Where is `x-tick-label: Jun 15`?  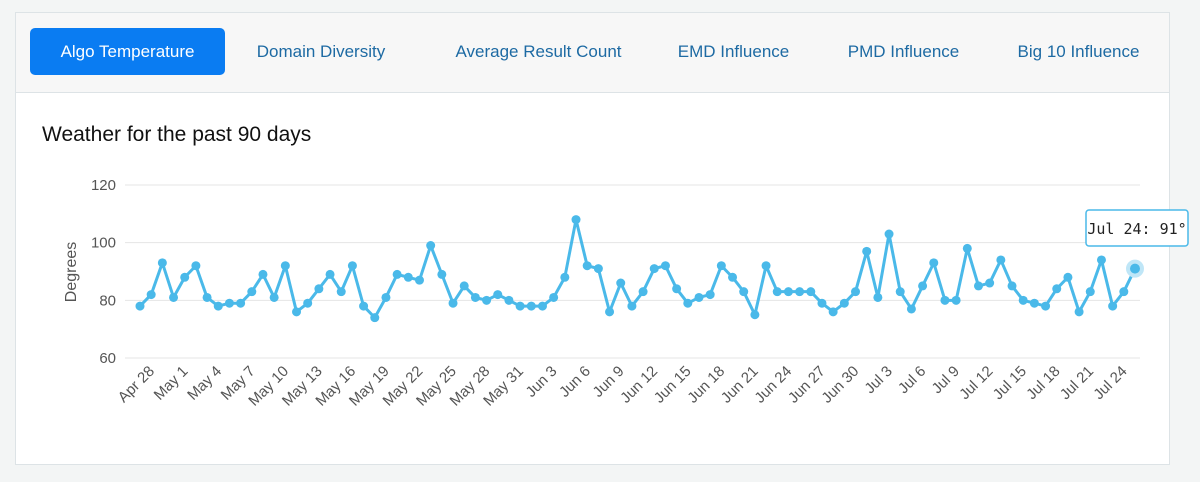
x-tick-label: Jun 15 is located at coordinates (673, 385).